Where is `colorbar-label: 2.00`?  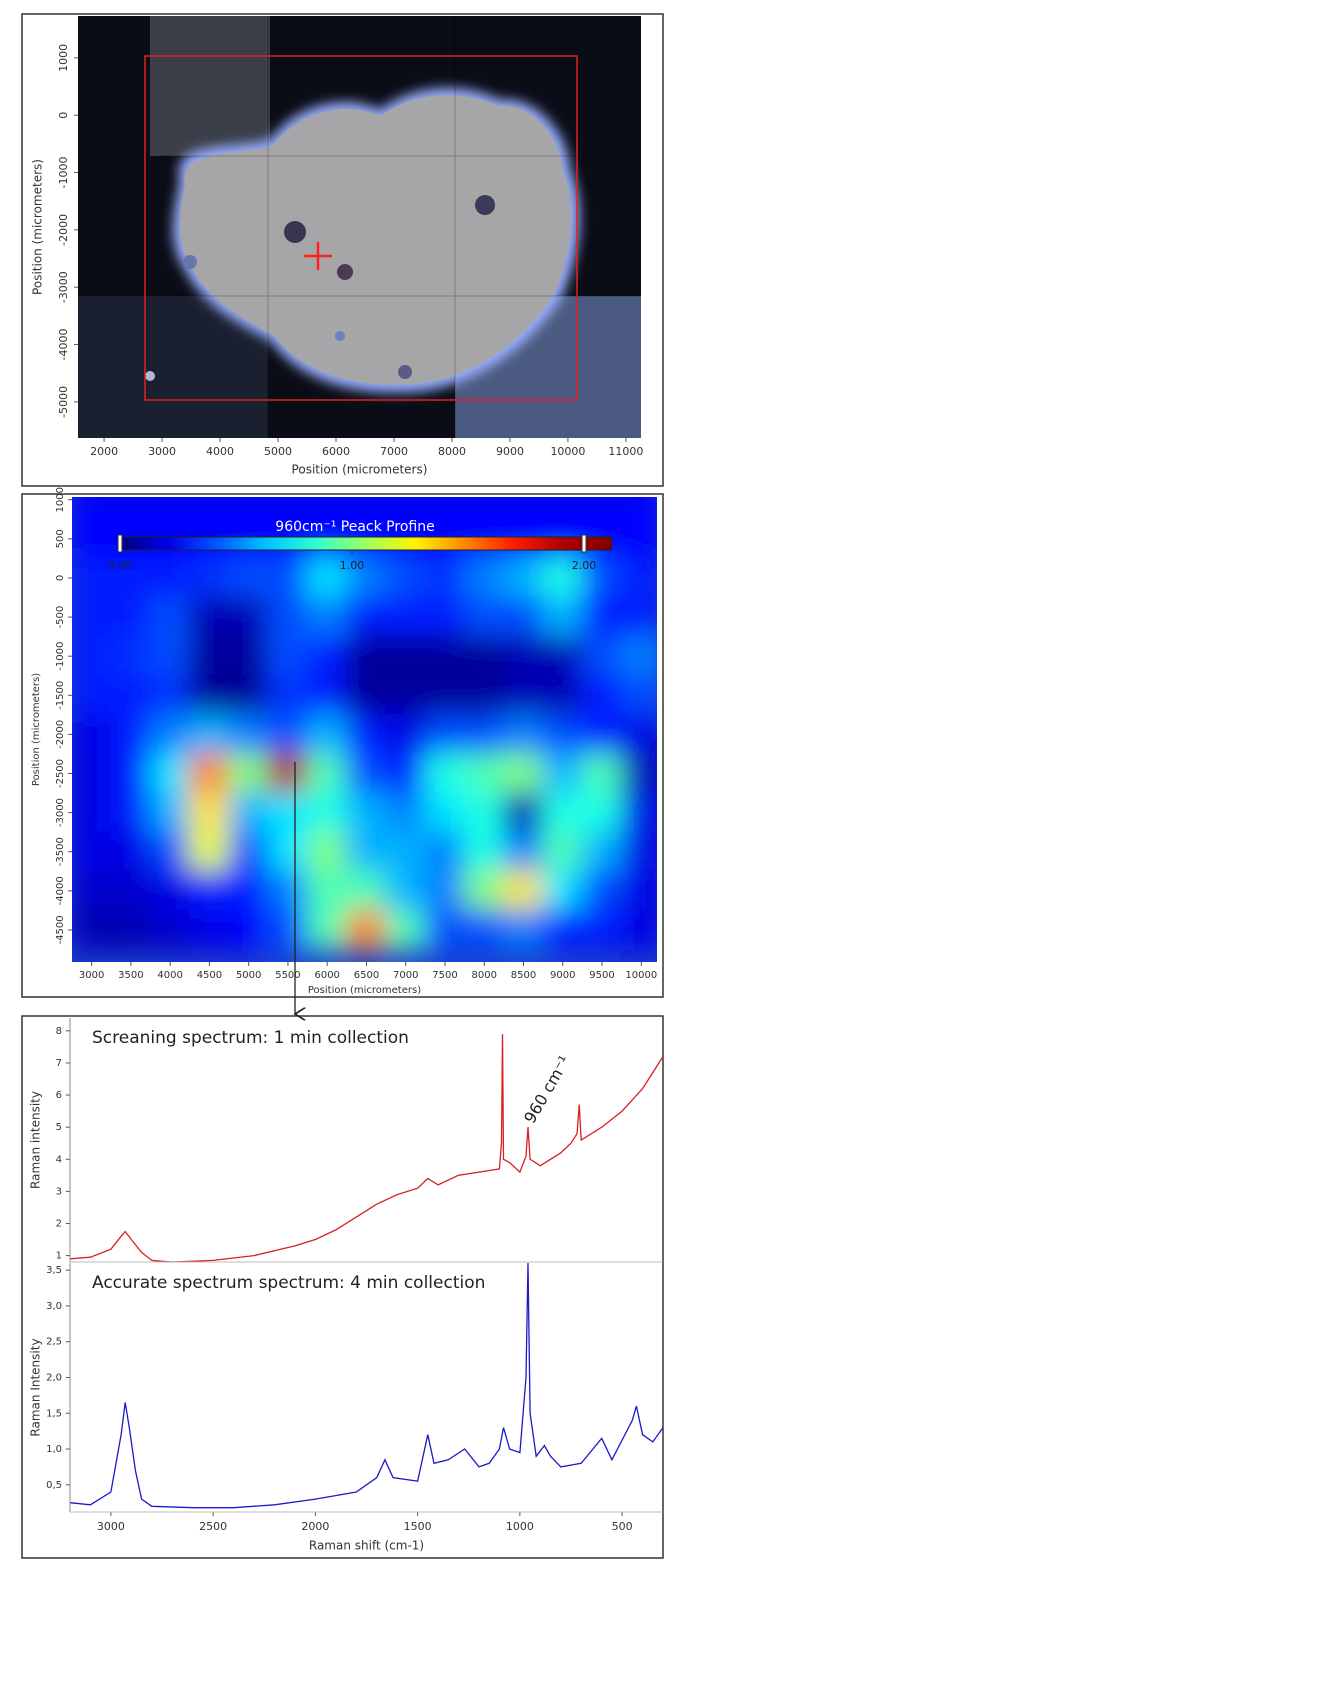 colorbar-label: 2.00 is located at coordinates (584, 565).